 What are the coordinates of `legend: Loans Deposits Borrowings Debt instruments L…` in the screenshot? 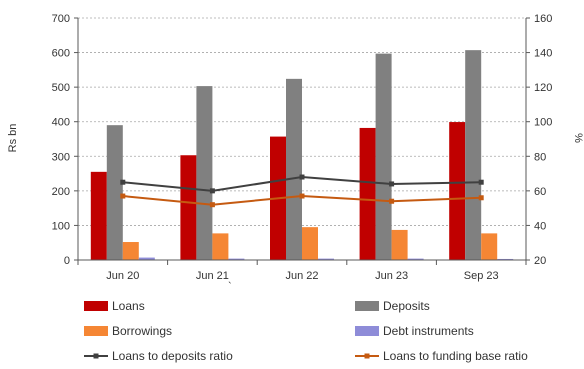 It's located at (306, 331).